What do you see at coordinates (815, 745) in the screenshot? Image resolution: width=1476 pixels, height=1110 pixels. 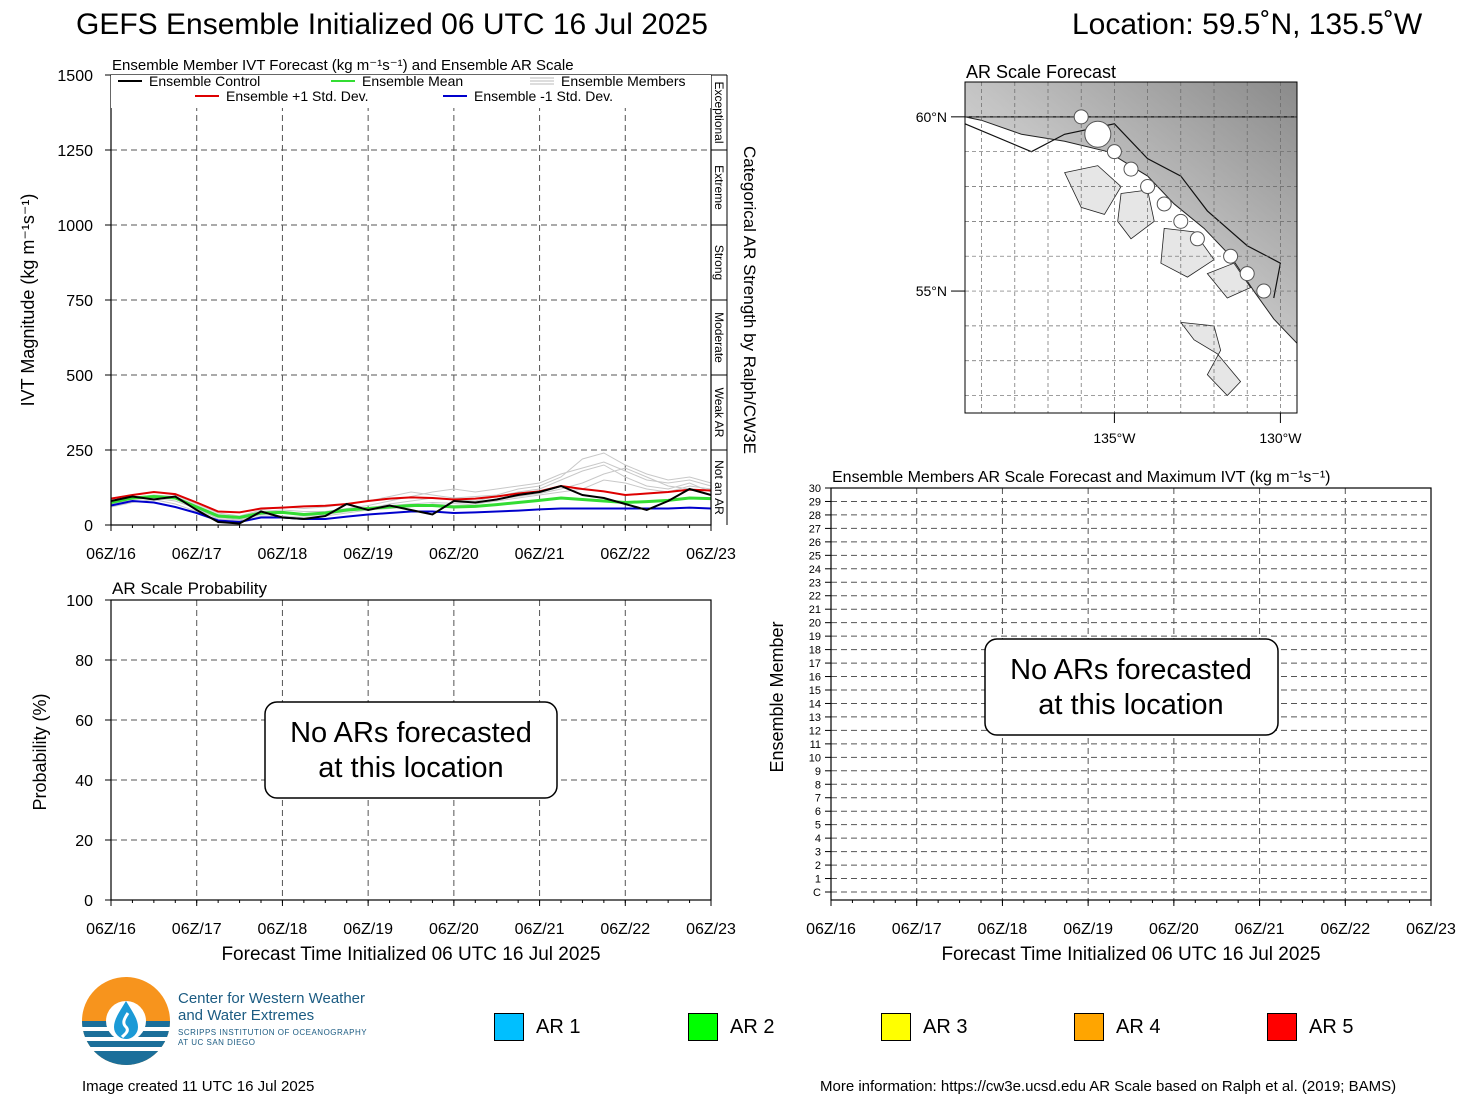 I see `members-ytick-label: 11` at bounding box center [815, 745].